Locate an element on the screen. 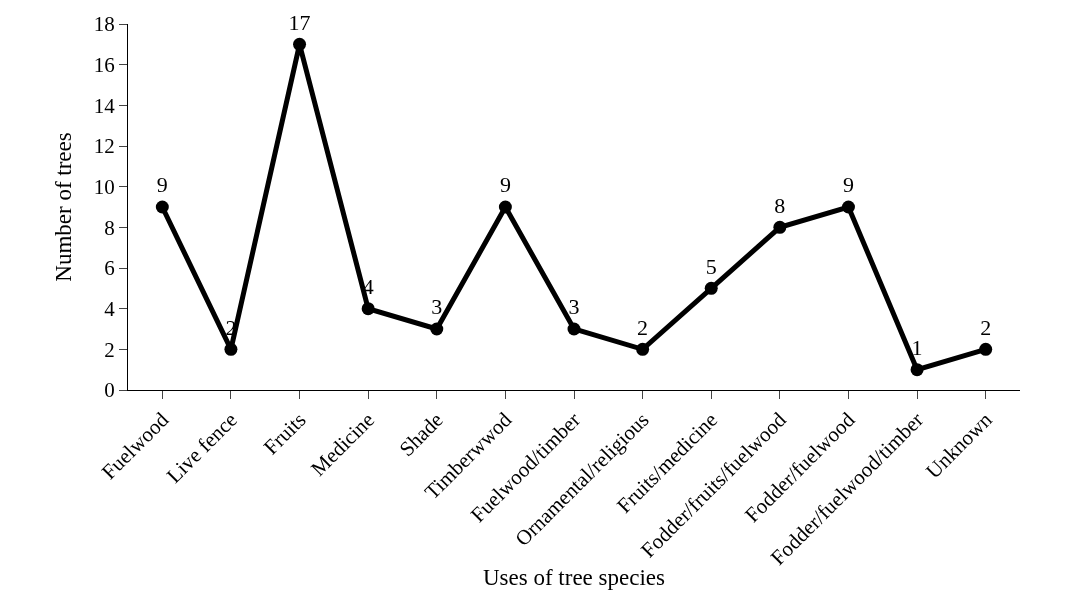 The image size is (1075, 603). y-tick-label: 18 is located at coordinates (104, 24).